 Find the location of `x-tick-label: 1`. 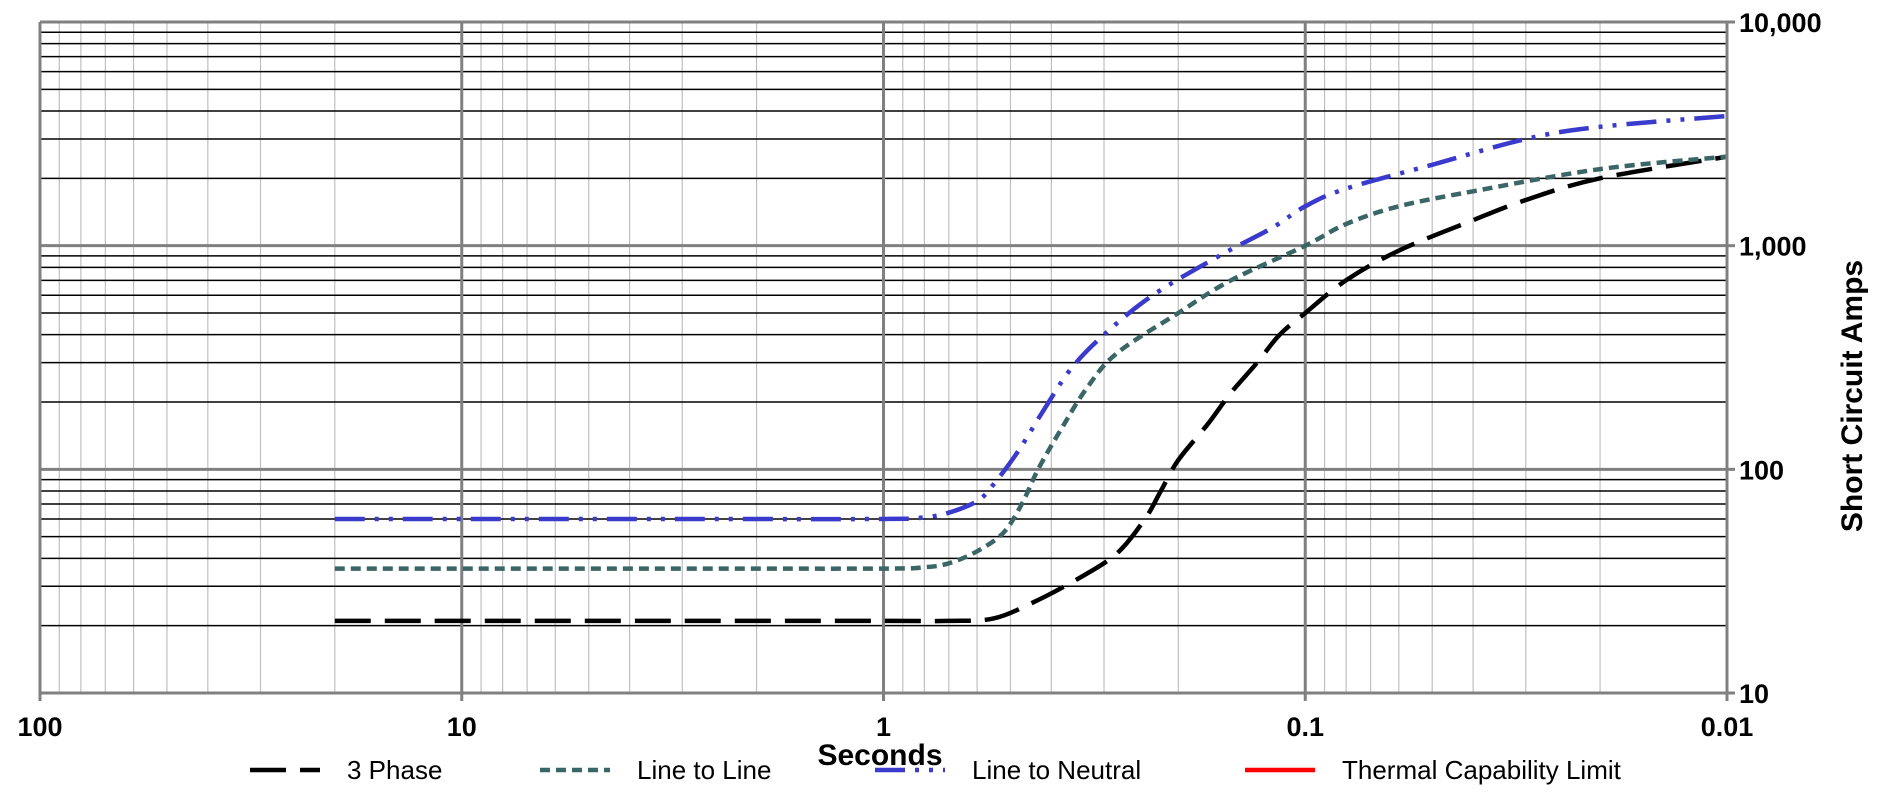

x-tick-label: 1 is located at coordinates (883, 727).